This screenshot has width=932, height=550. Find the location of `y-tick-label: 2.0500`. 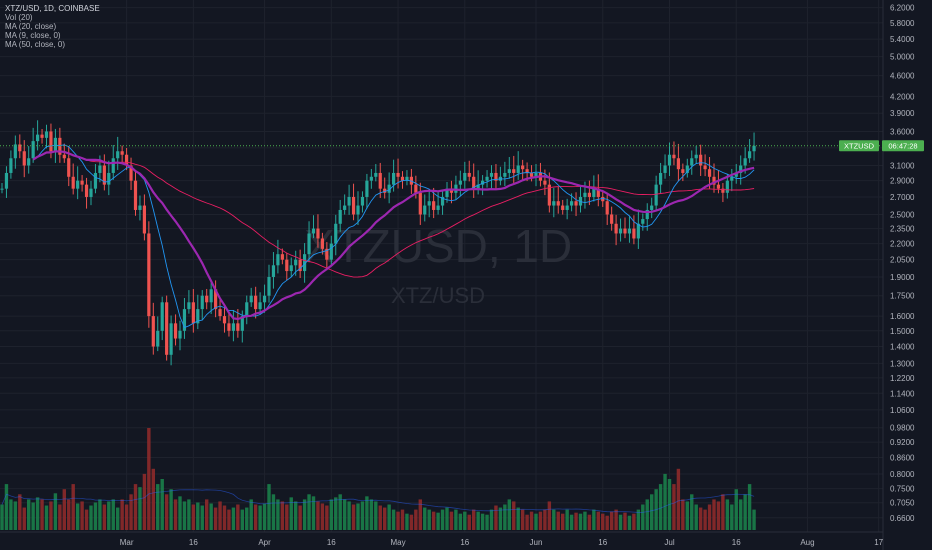

y-tick-label: 2.0500 is located at coordinates (902, 260).